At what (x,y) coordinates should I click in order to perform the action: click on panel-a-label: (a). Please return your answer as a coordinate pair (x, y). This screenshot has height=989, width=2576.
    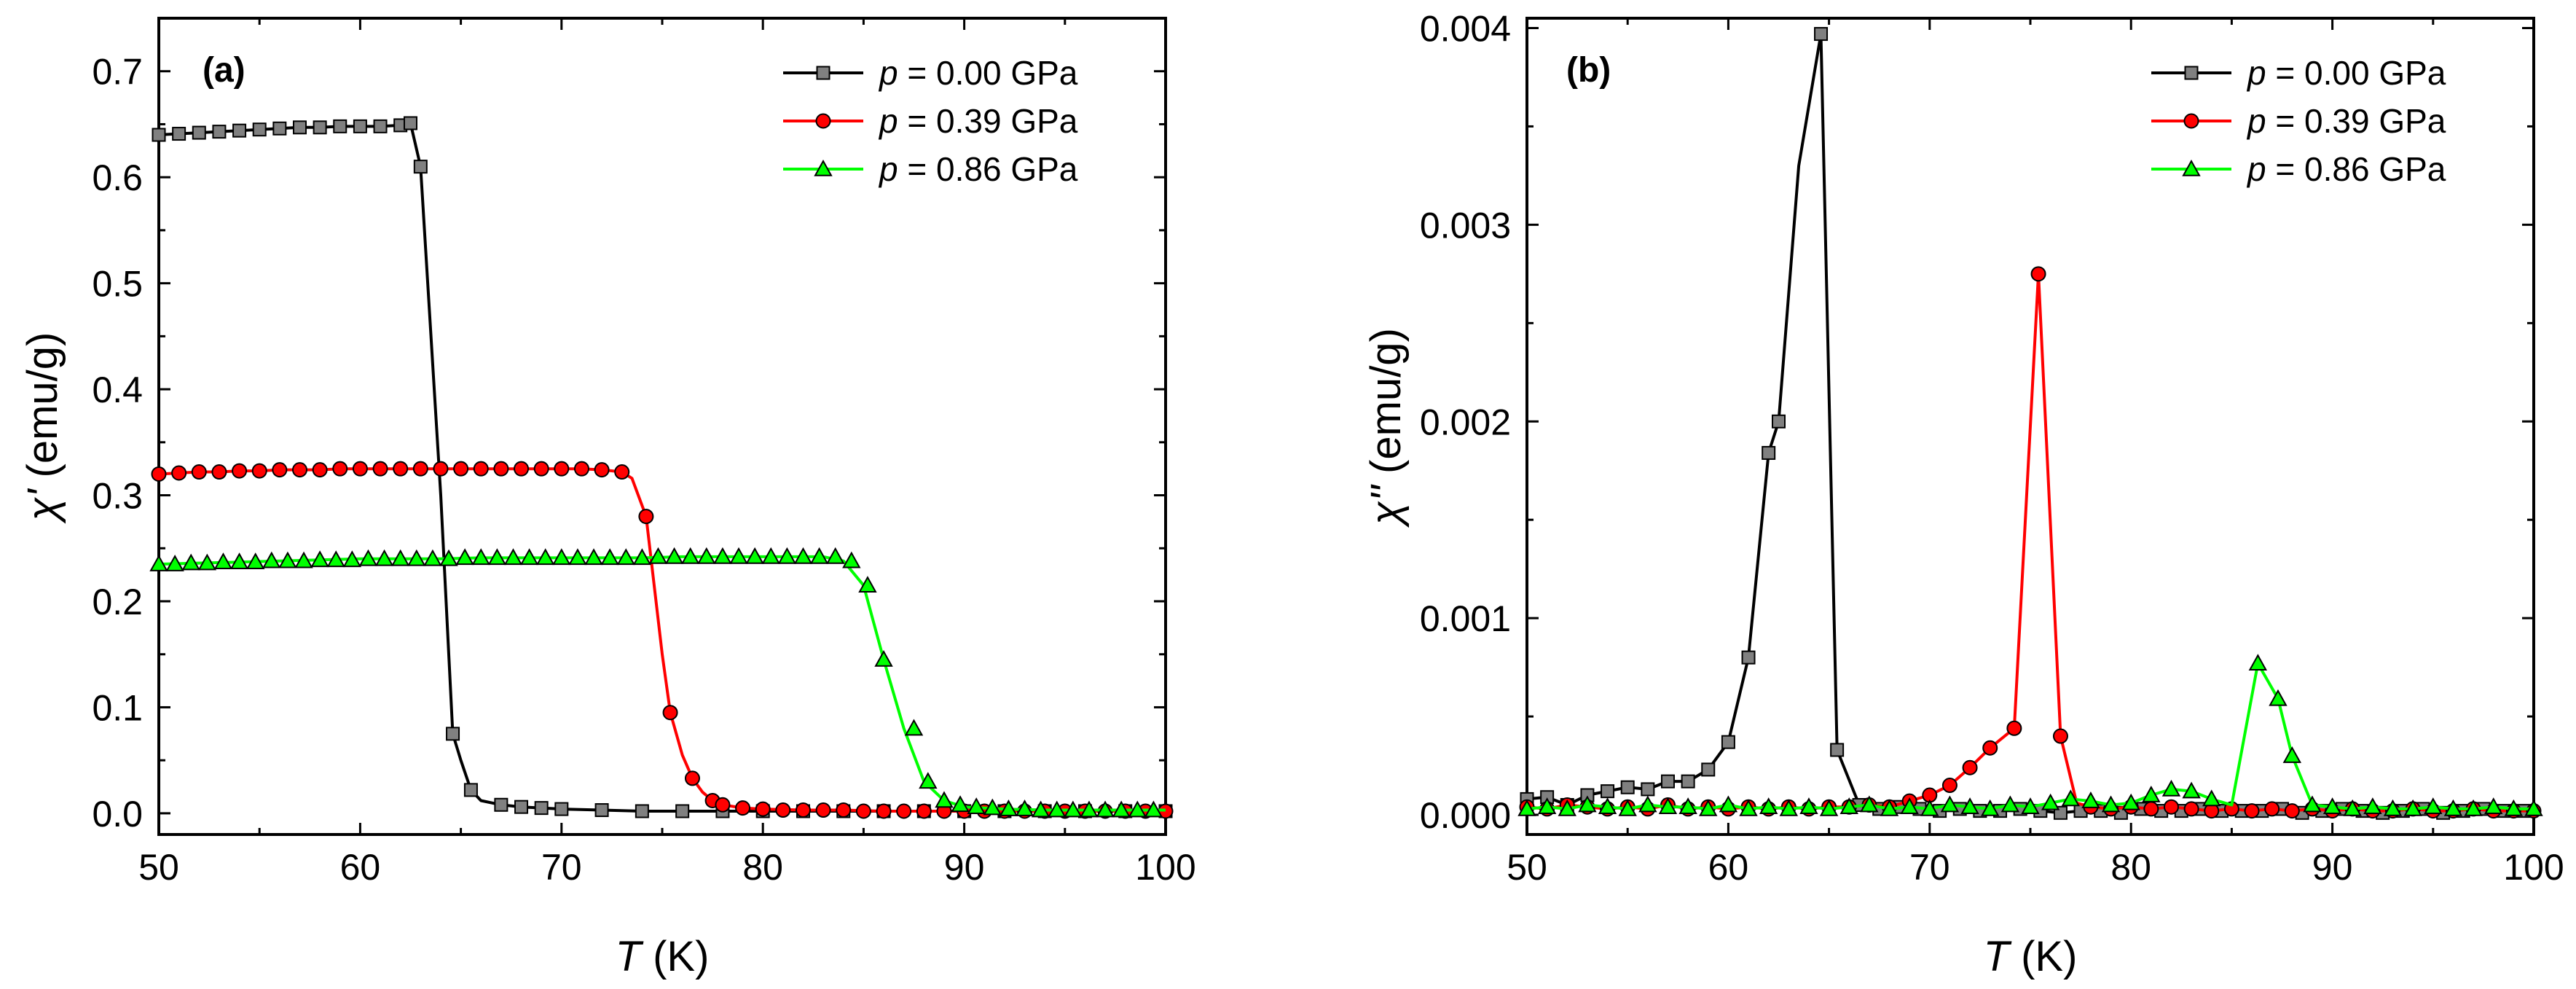
    Looking at the image, I should click on (224, 70).